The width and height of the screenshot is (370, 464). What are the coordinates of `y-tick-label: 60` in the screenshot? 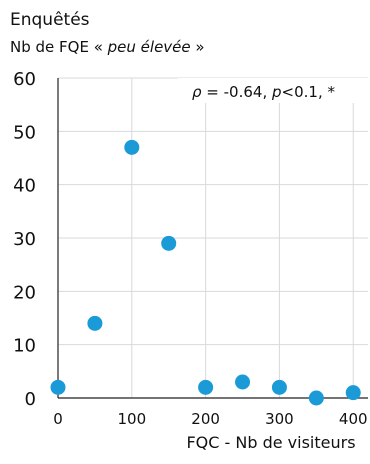 It's located at (24, 79).